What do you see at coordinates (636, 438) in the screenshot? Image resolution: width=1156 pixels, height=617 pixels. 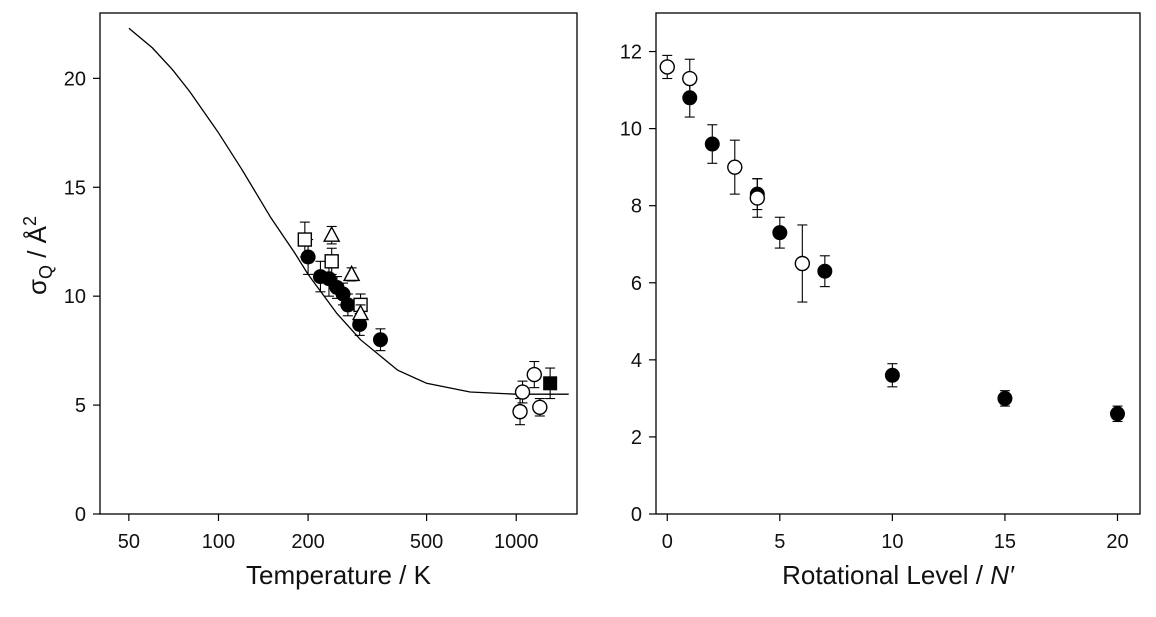 I see `y-tick-label: 2` at bounding box center [636, 438].